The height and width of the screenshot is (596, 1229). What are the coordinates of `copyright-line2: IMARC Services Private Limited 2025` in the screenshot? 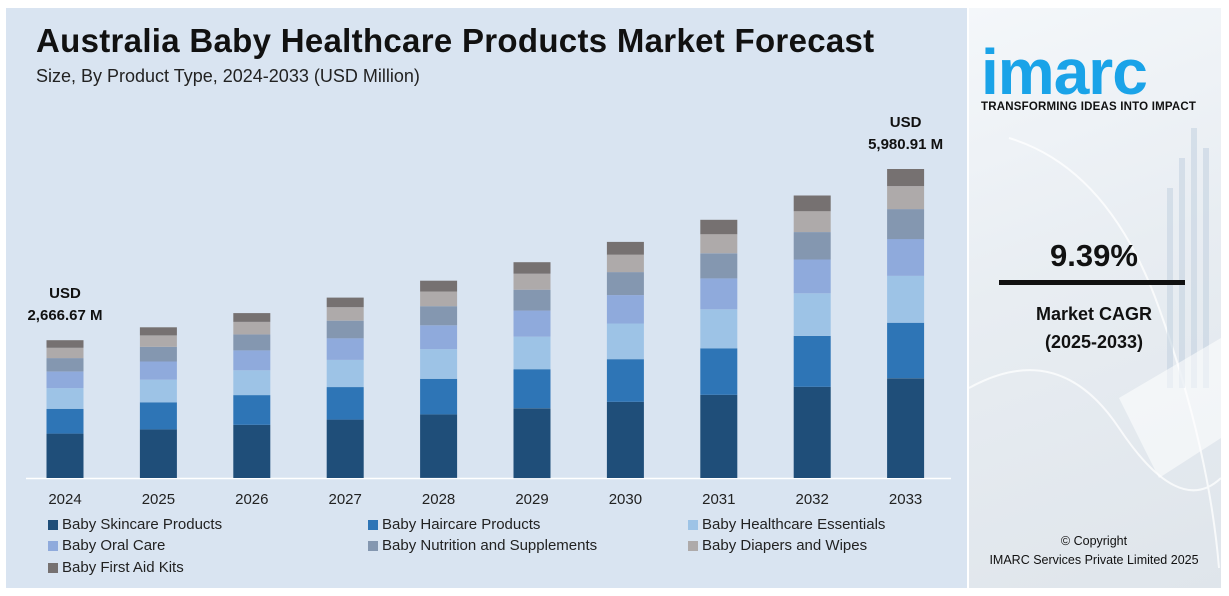 It's located at (1094, 560).